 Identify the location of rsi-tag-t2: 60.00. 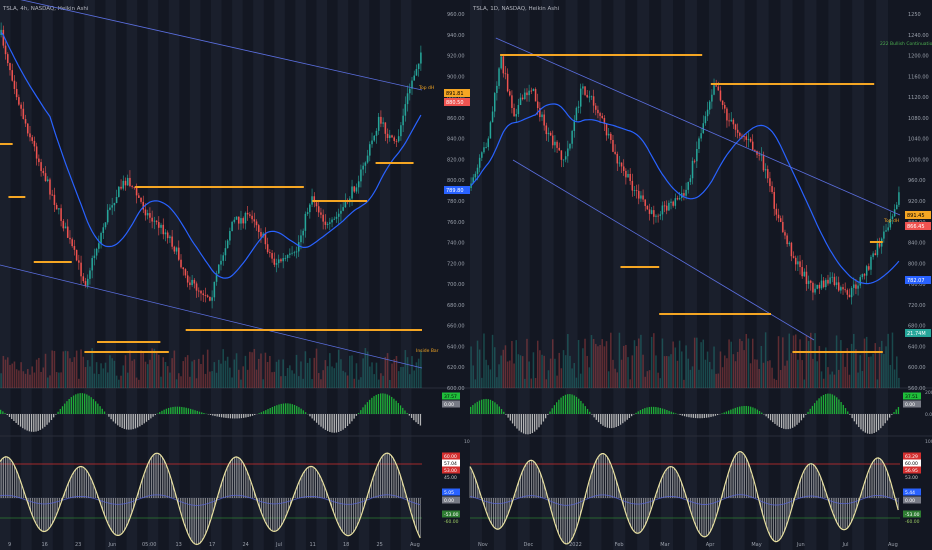
(911, 464).